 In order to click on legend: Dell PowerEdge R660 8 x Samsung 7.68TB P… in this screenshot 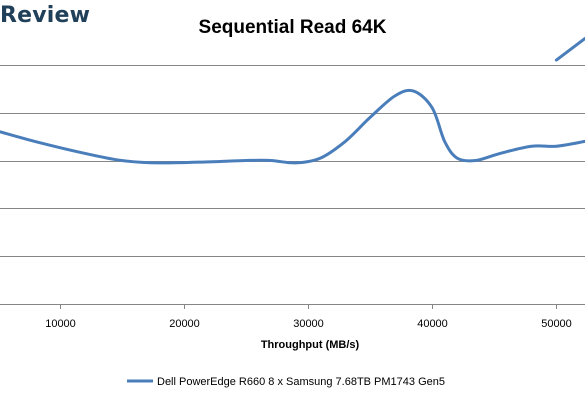, I will do `click(286, 382)`.